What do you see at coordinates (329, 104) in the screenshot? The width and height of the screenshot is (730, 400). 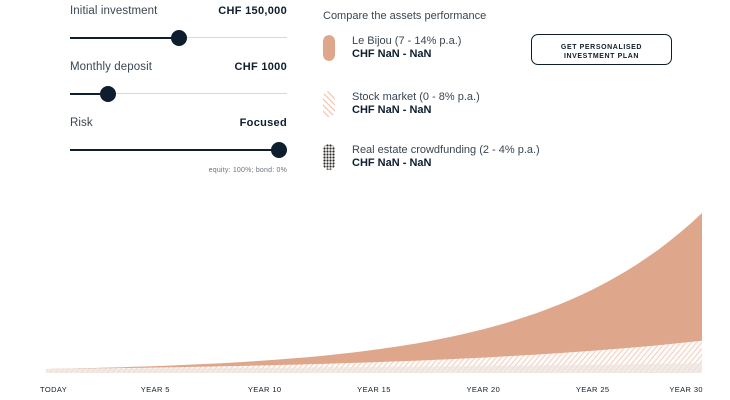 I see `stock-market-swatch-icon` at bounding box center [329, 104].